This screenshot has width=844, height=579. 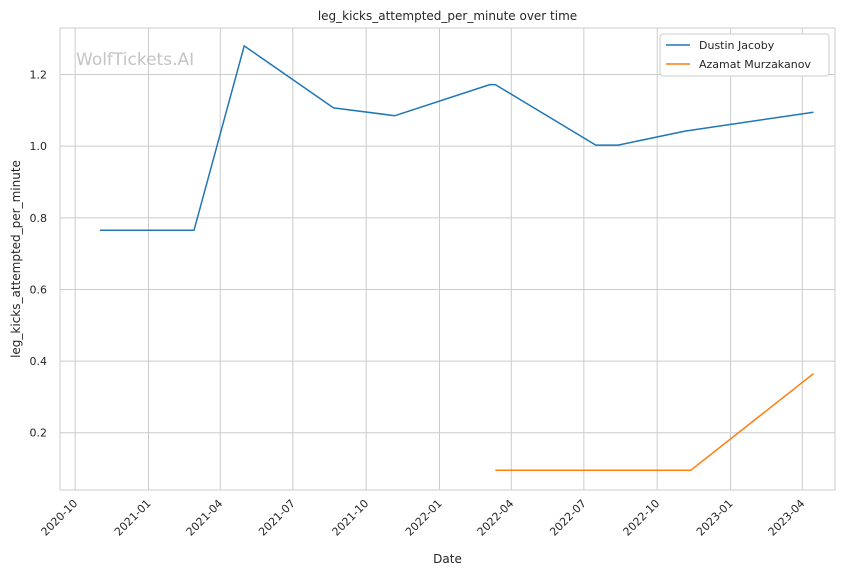 I want to click on watermark: WolfTickets.AI, so click(x=135, y=60).